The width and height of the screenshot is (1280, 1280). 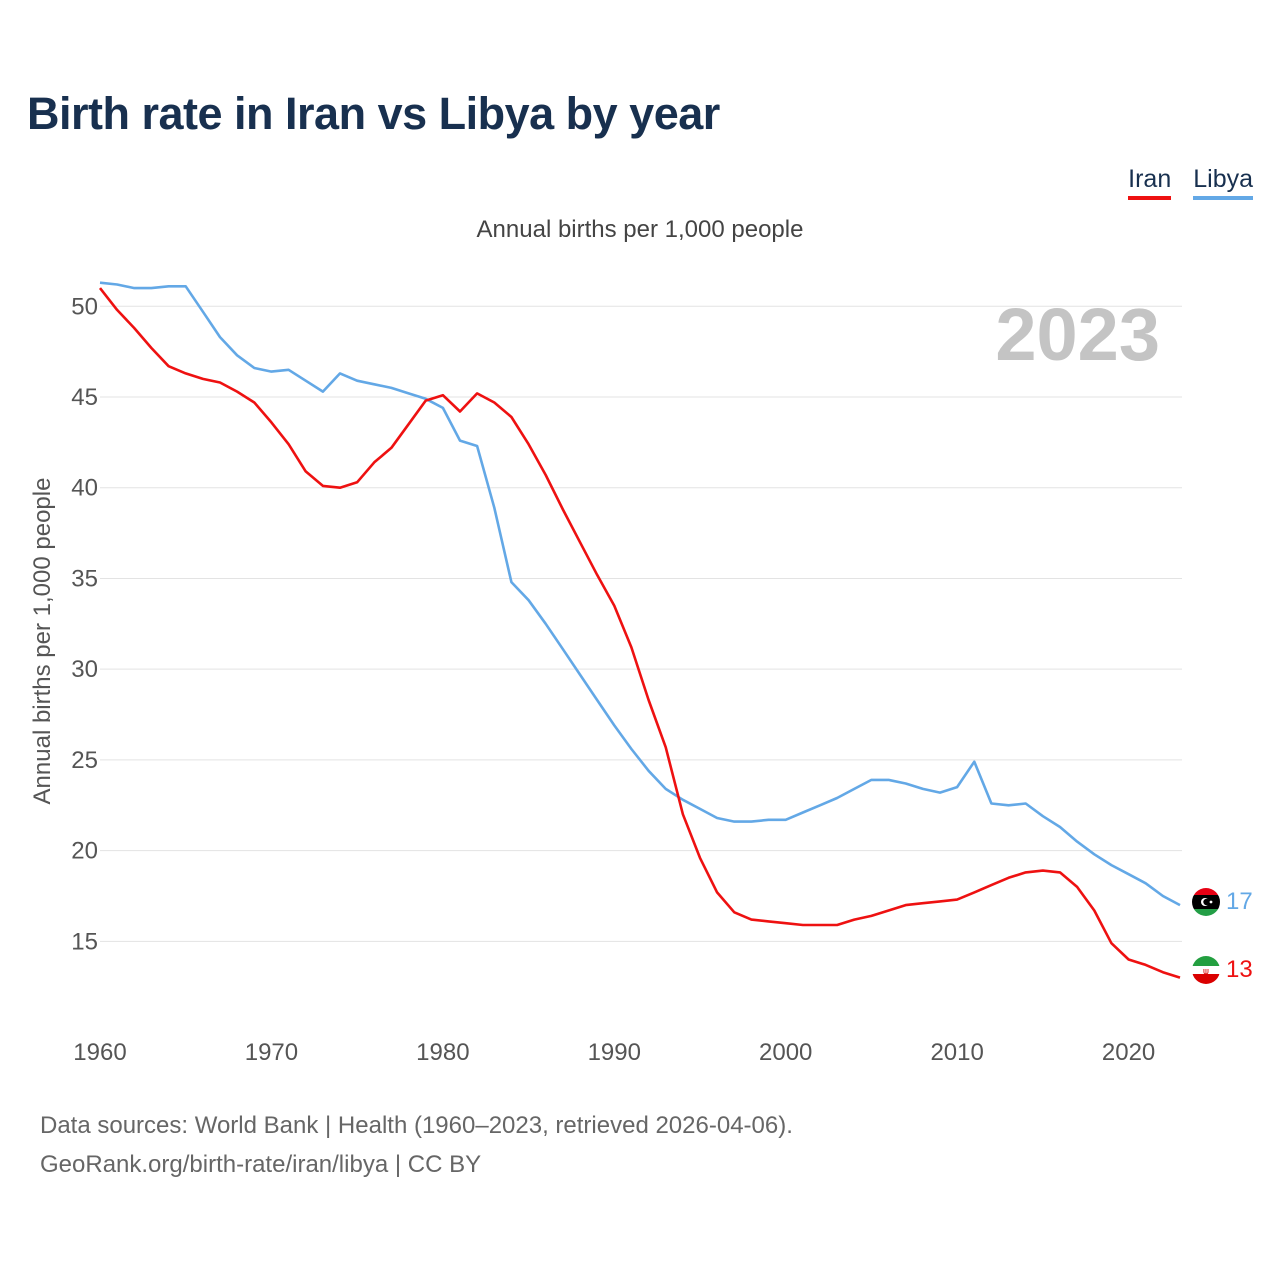 I want to click on y-tick-label: 50, so click(x=84, y=306).